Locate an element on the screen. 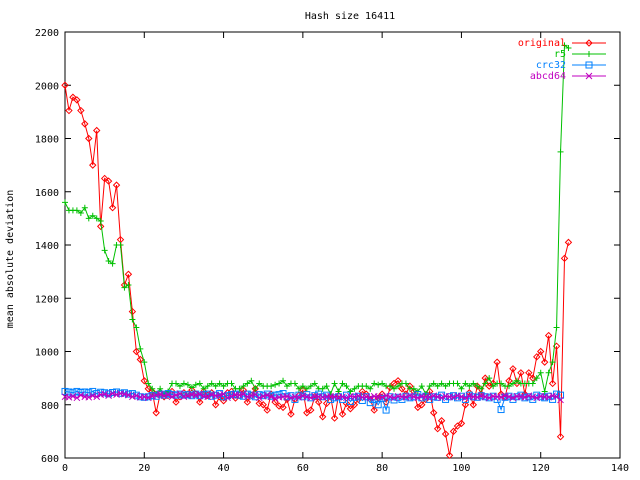 The width and height of the screenshot is (640, 480). legend-marker is located at coordinates (589, 65).